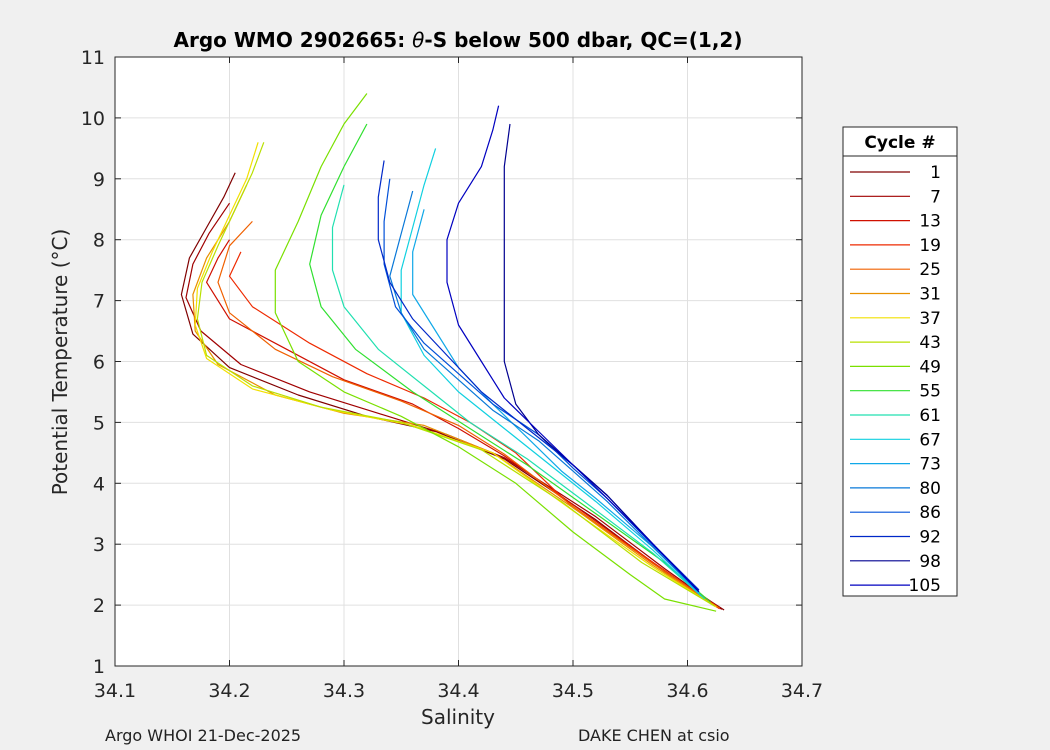 This screenshot has height=750, width=1050. Describe the element at coordinates (99, 363) in the screenshot. I see `y-tick-label: 6` at that location.